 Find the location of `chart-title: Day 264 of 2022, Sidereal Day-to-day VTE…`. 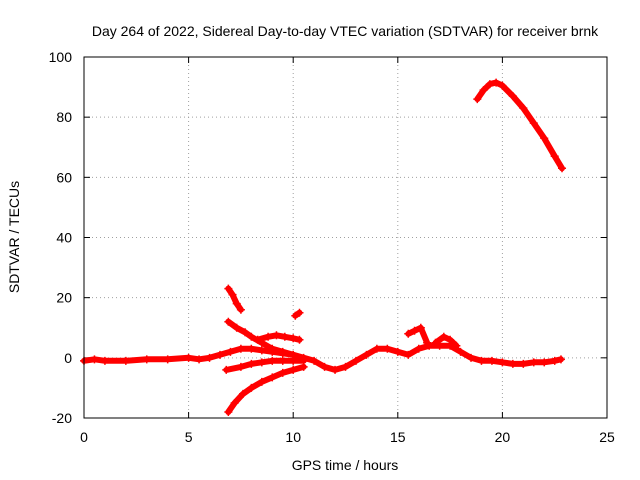

chart-title: Day 264 of 2022, Sidereal Day-to-day VTE… is located at coordinates (345, 31).